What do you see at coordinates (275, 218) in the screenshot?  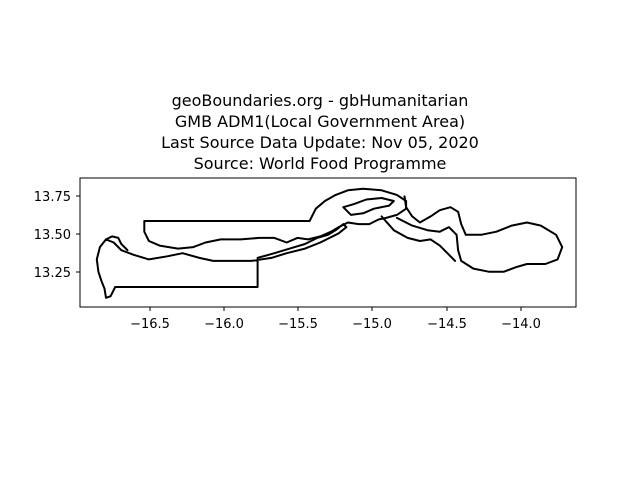 I see `boundary-north-bank` at bounding box center [275, 218].